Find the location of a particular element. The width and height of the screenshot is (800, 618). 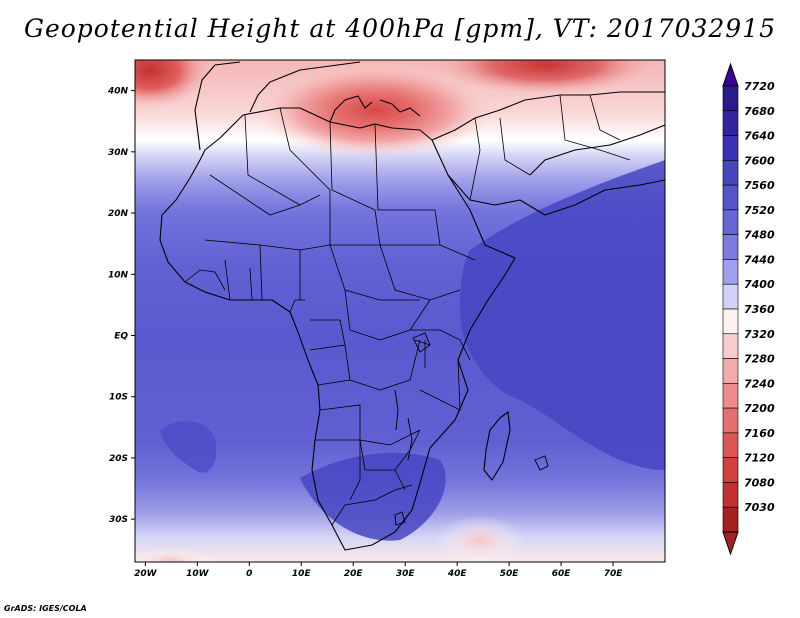

lon-tick-label: 70E is located at coordinates (614, 574).